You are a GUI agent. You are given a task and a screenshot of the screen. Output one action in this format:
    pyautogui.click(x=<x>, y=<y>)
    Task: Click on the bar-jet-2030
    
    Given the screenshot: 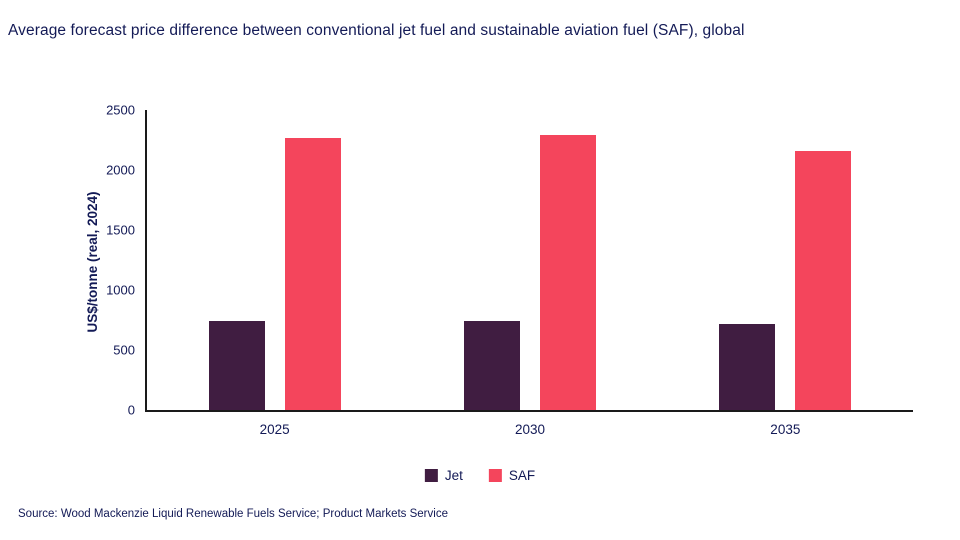 What is the action you would take?
    pyautogui.click(x=492, y=365)
    